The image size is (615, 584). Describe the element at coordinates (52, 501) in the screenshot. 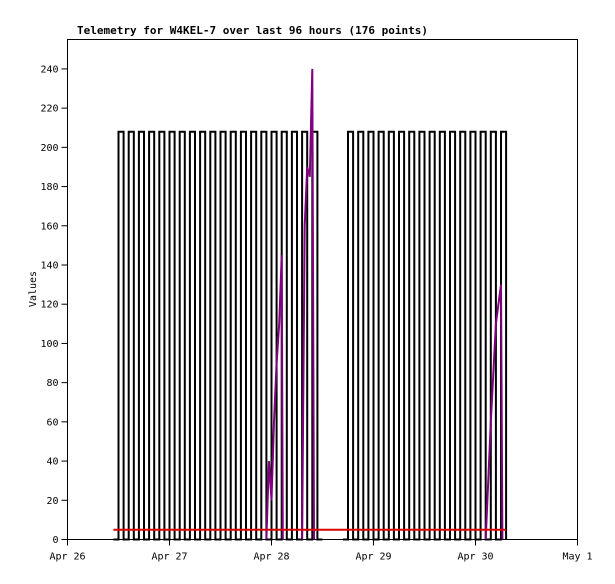

I see `y-tick-label: 20` at that location.